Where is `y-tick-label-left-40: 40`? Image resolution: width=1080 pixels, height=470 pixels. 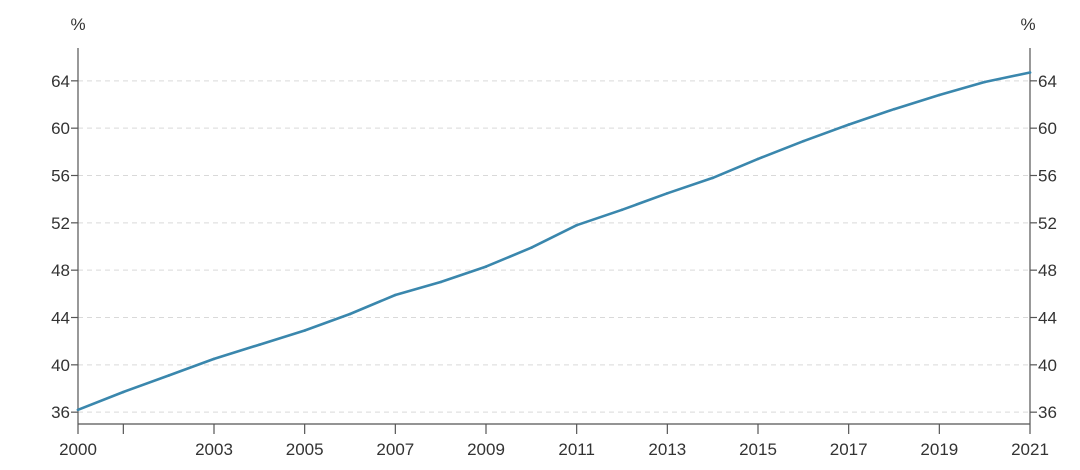
y-tick-label-left-40: 40 is located at coordinates (60, 365).